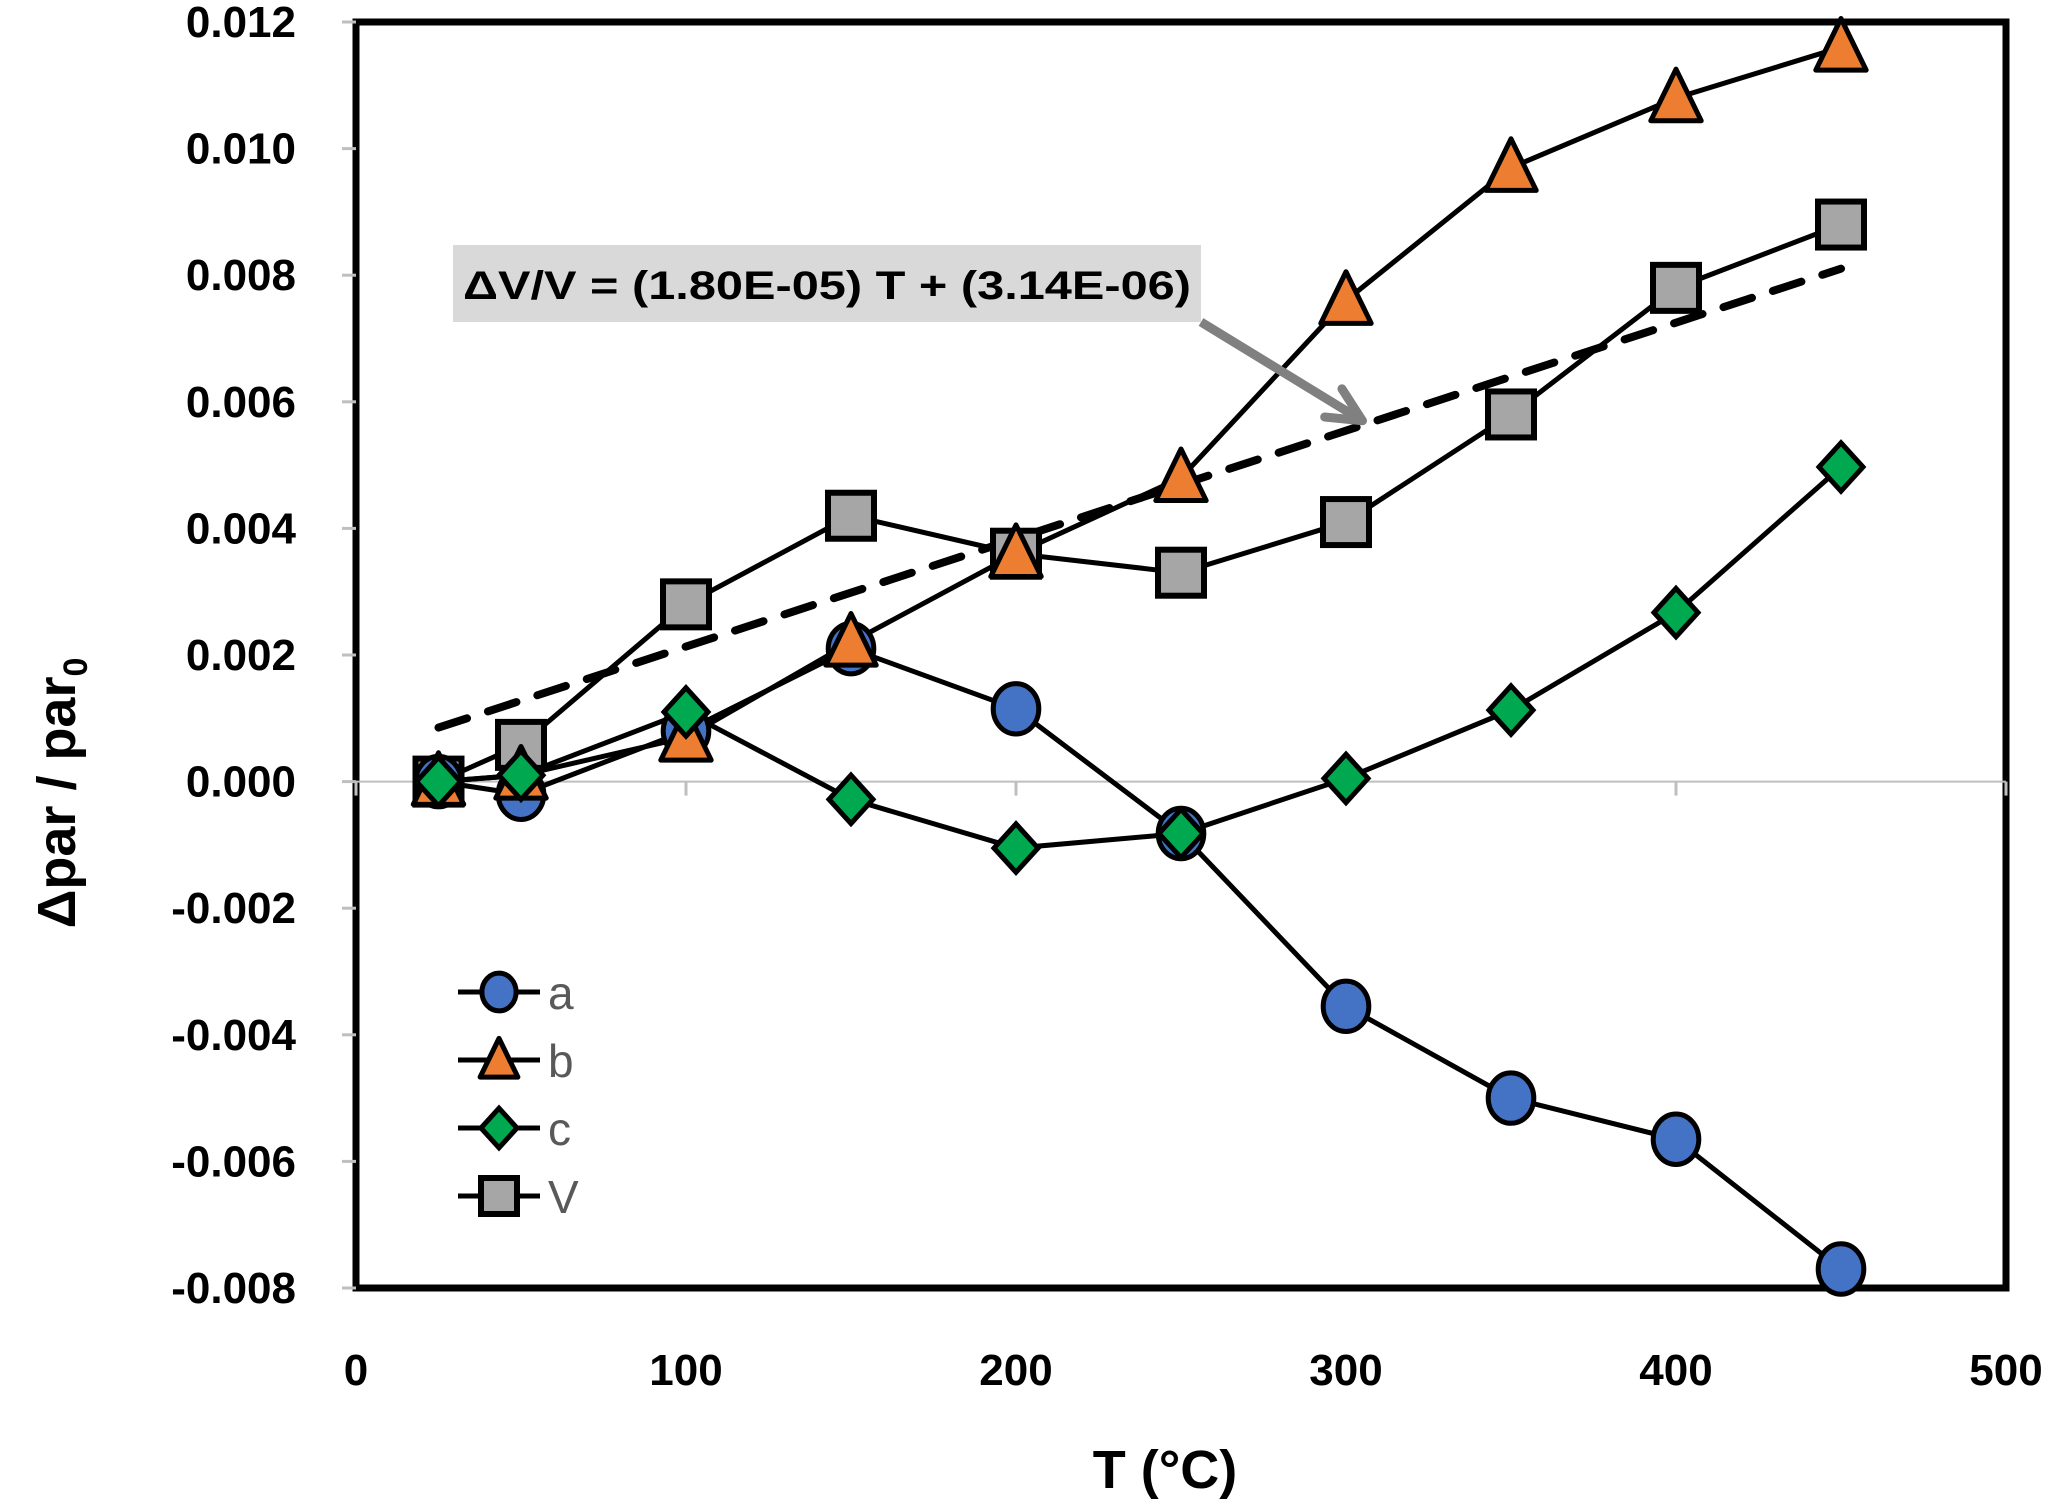 This screenshot has height=1509, width=2067. What do you see at coordinates (241, 149) in the screenshot?
I see `y-tick-label: 0.010` at bounding box center [241, 149].